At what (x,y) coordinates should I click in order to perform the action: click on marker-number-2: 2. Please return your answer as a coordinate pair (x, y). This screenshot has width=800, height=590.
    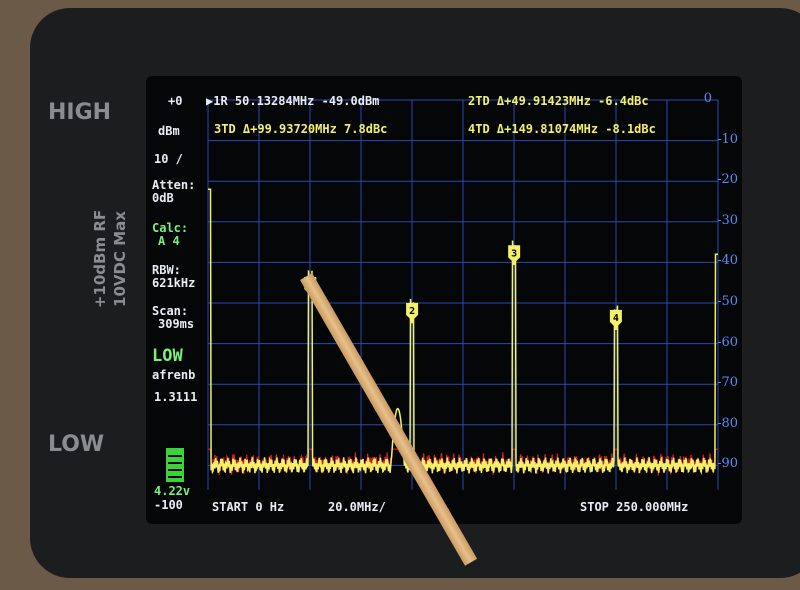
    Looking at the image, I should click on (412, 311).